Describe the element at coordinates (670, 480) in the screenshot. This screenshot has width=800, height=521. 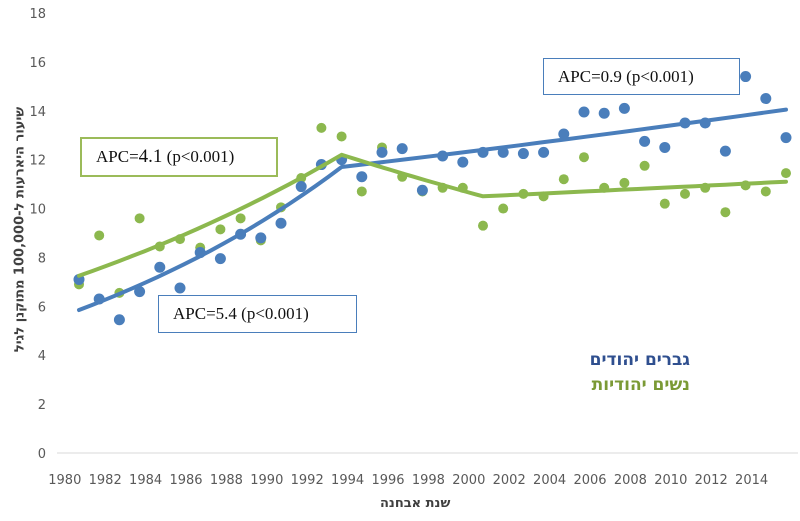
I see `x-tick-label: 2010` at that location.